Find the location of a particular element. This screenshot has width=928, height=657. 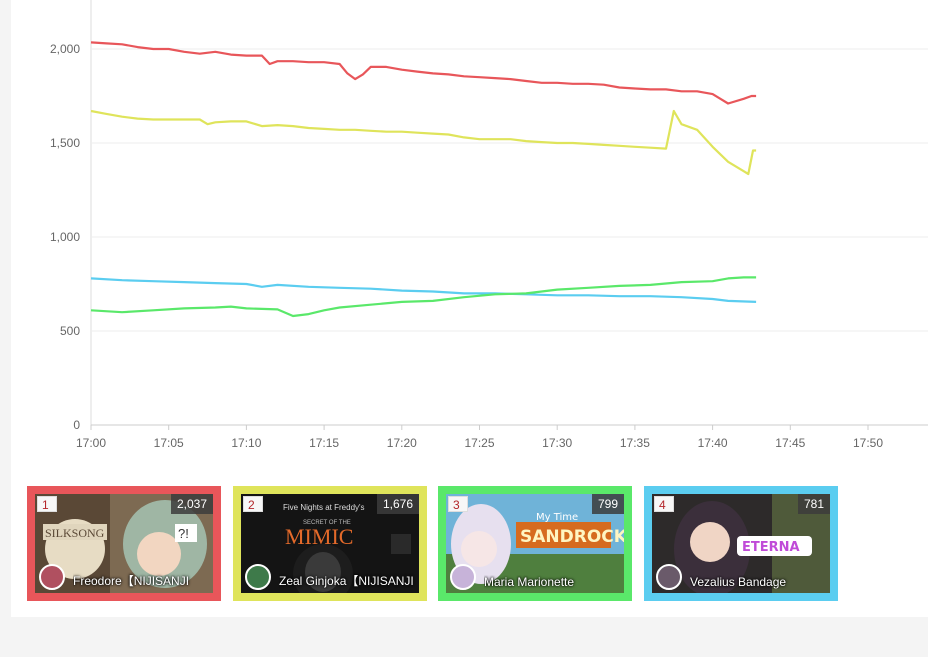

stream-thumbnail-frame: ETERNA 4 781 Vezalius Bandage is located at coordinates (741, 543).